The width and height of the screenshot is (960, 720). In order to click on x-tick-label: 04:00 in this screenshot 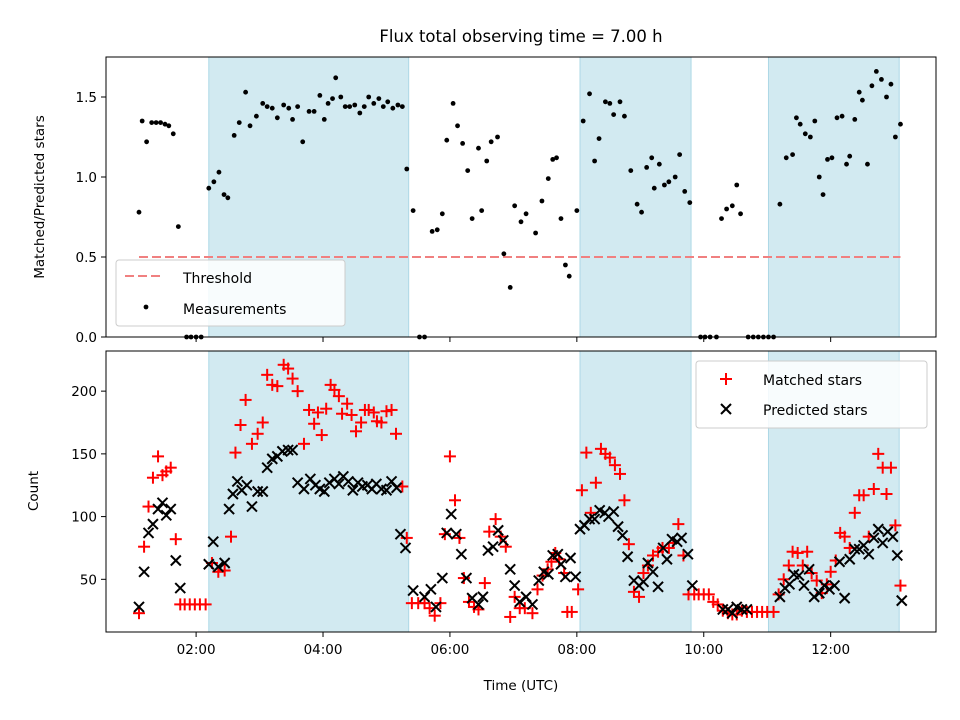, I will do `click(323, 650)`.